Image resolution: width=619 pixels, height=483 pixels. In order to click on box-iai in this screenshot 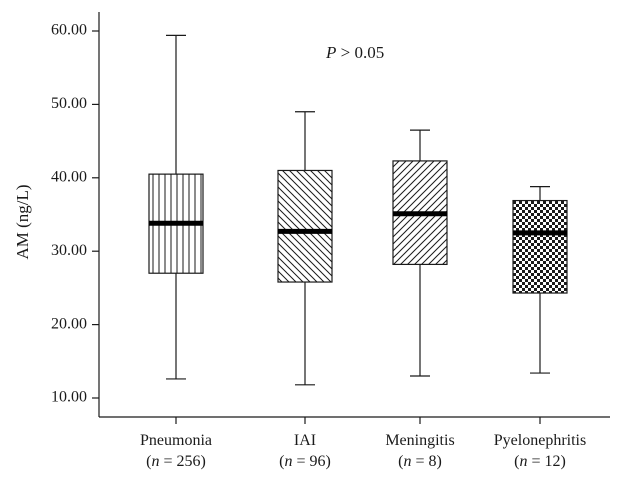, I will do `click(305, 248)`.